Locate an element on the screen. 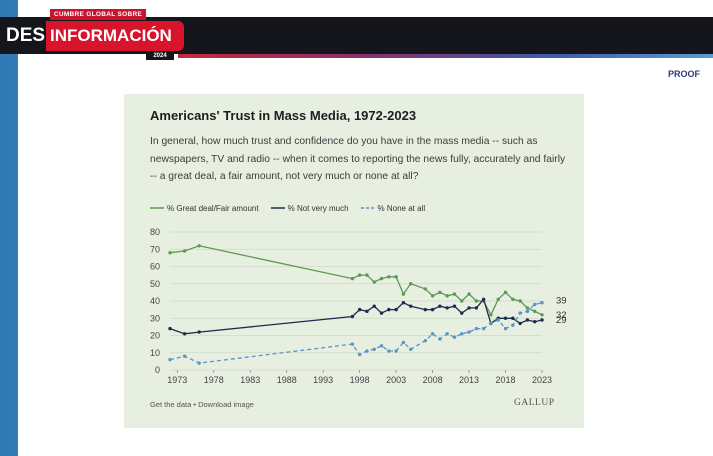  banner-accent-line is located at coordinates (445, 56).